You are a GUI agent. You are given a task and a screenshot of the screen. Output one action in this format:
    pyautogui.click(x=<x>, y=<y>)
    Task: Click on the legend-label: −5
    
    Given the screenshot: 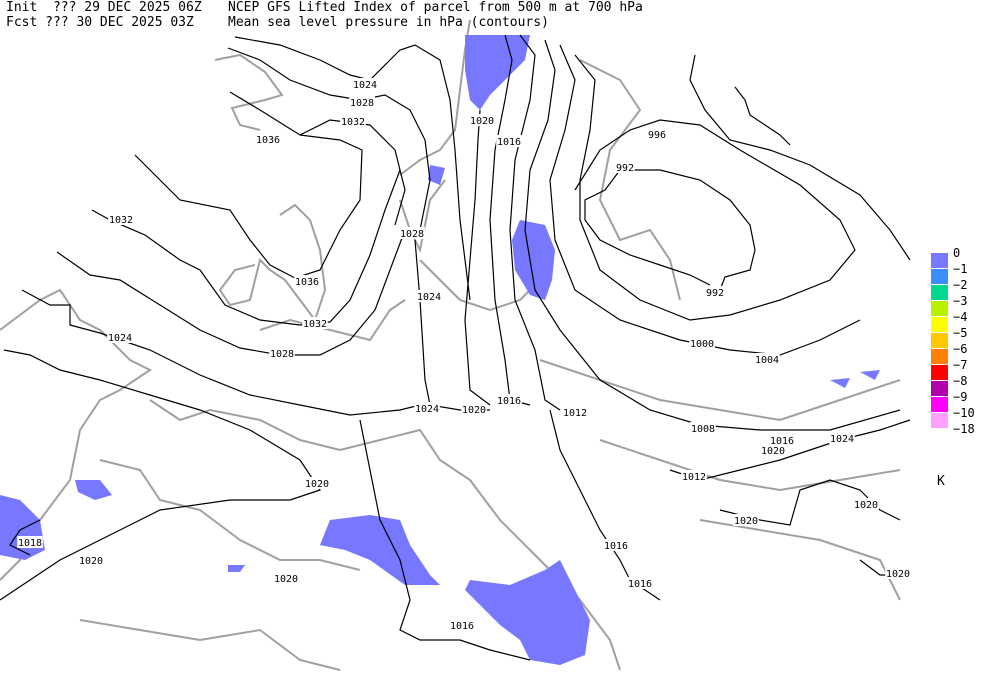 What is the action you would take?
    pyautogui.click(x=960, y=333)
    